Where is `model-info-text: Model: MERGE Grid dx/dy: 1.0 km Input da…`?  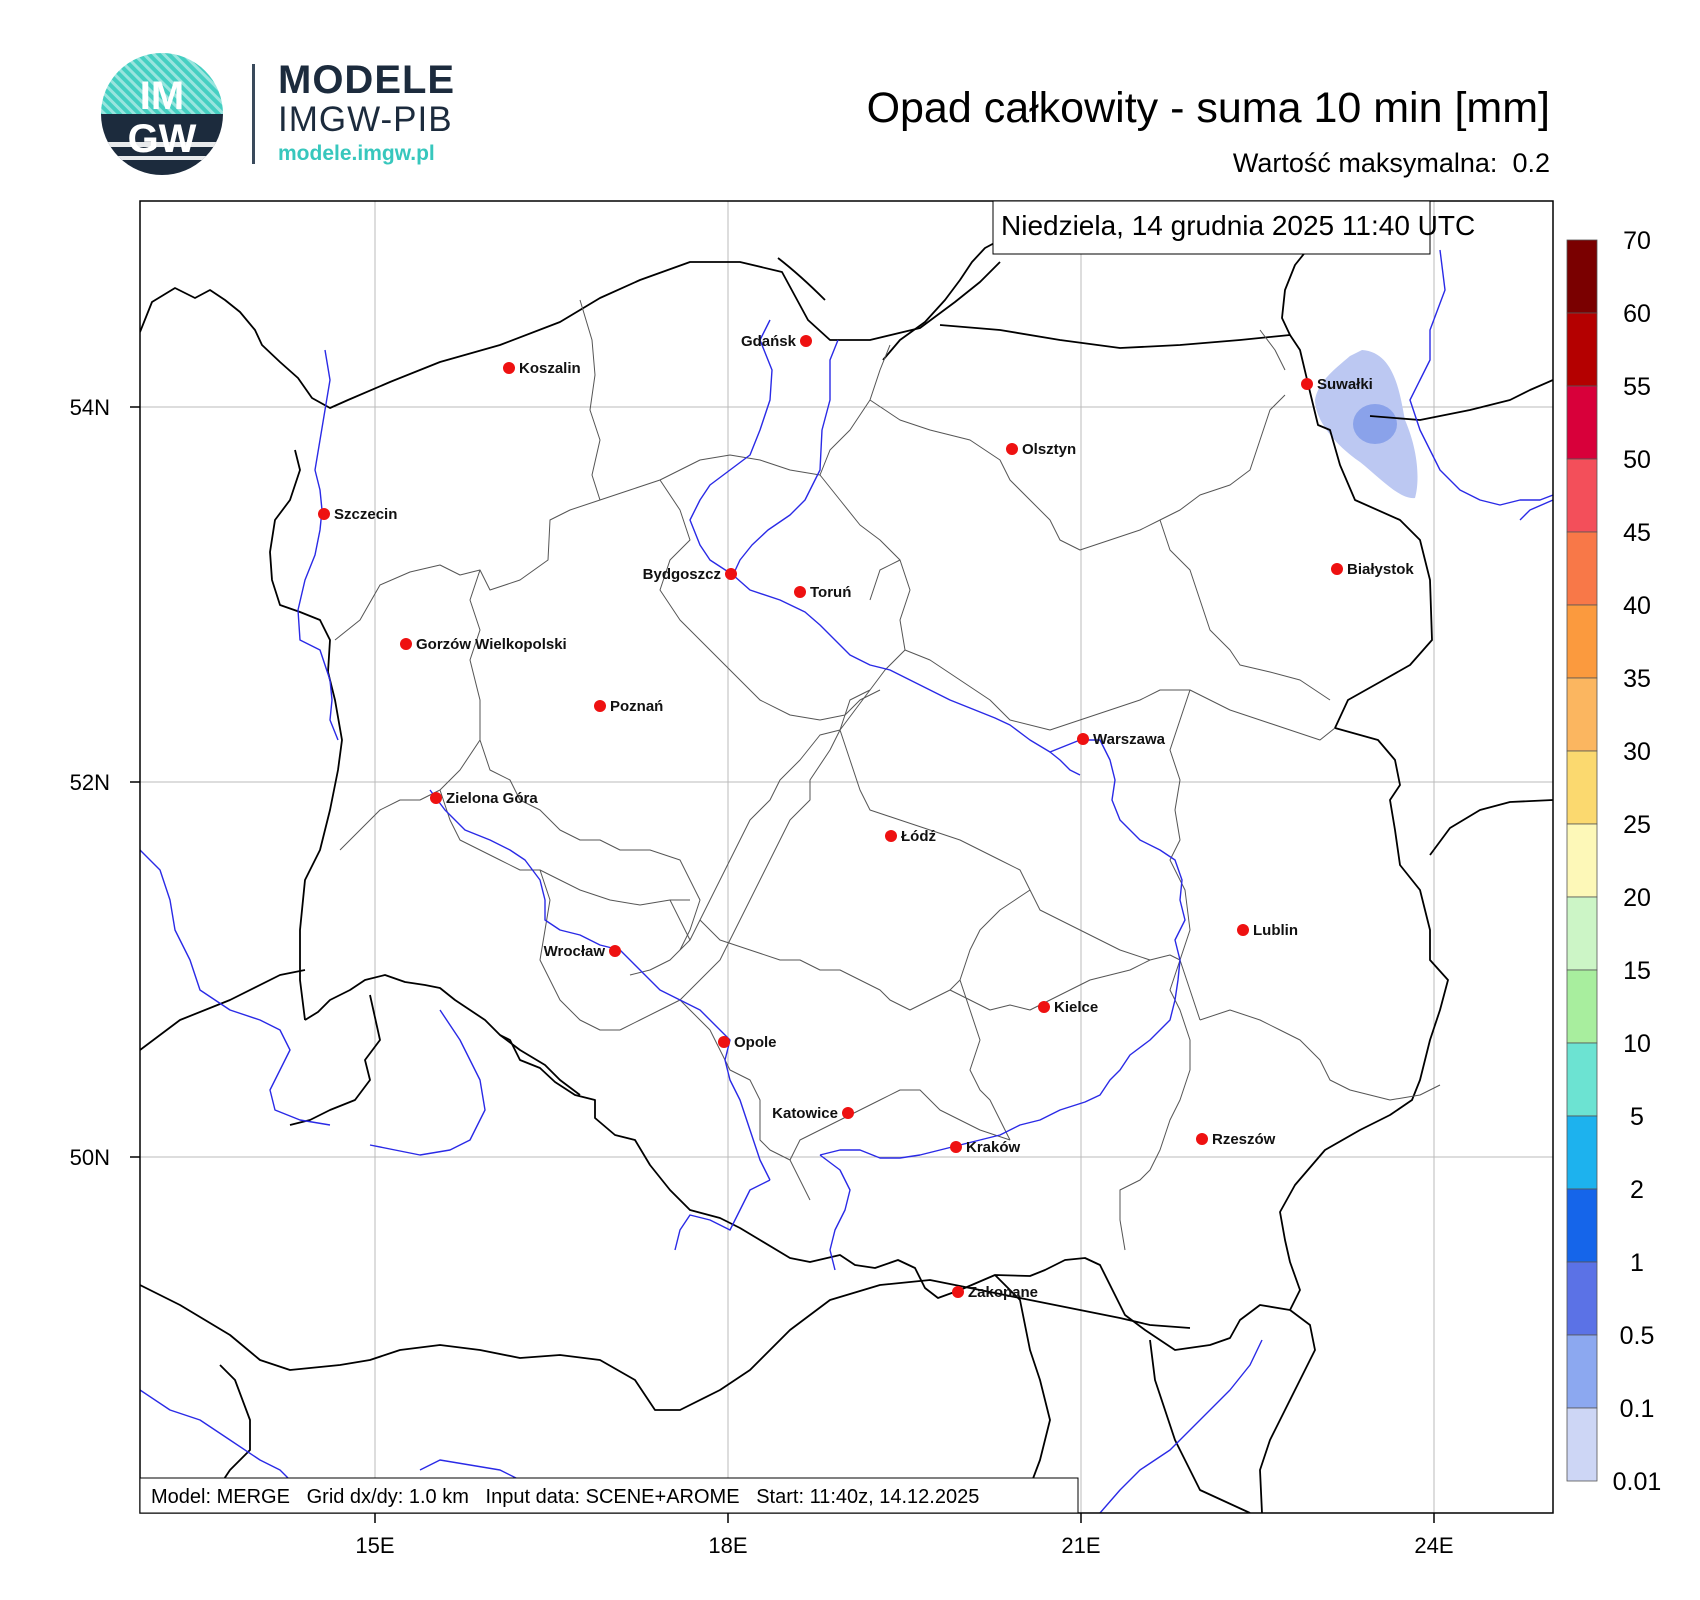
model-info-text: Model: MERGE Grid dx/dy: 1.0 km Input da… is located at coordinates (565, 1497).